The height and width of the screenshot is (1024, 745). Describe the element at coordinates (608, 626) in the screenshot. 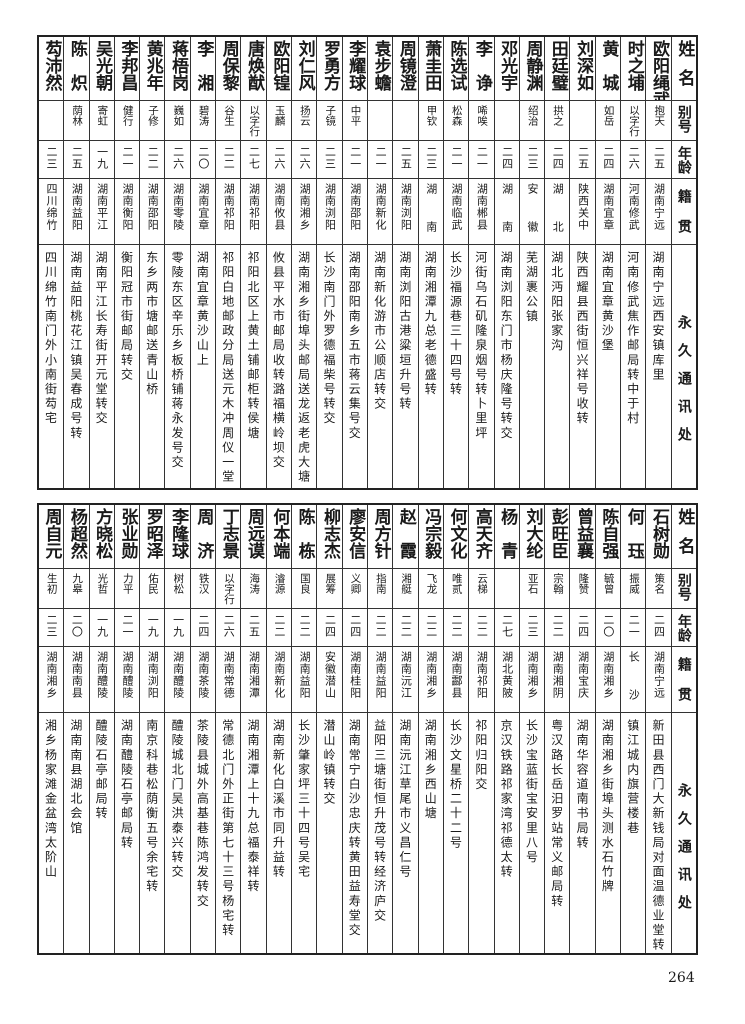

I see `person-age: 二〇` at that location.